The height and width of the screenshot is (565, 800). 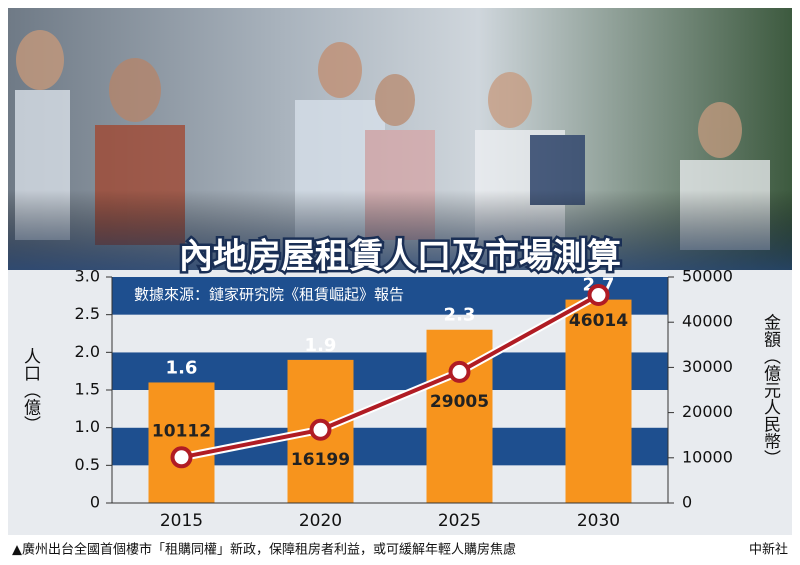 I want to click on line-value-label: 29005, so click(x=459, y=402).